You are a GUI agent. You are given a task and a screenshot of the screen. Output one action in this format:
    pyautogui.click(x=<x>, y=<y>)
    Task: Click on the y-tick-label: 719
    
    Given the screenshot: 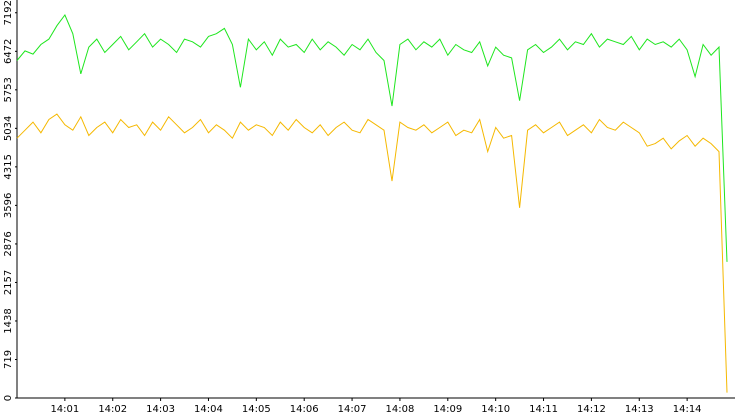 What is the action you would take?
    pyautogui.click(x=8, y=359)
    